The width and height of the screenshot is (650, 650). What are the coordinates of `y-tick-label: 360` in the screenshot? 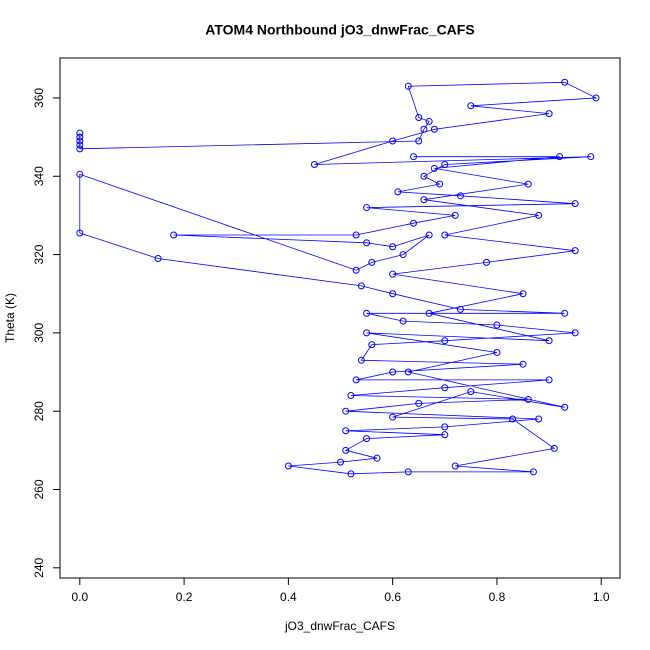 It's located at (39, 98).